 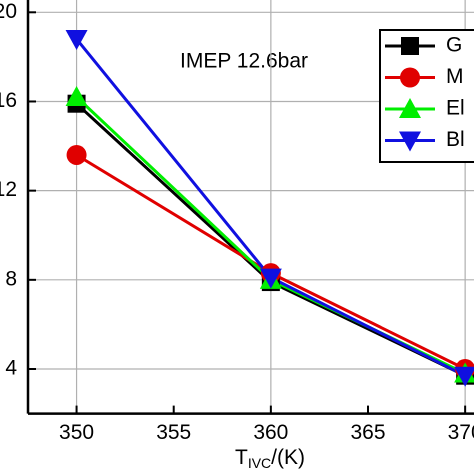 I want to click on annotation: IMEP 12.6bar, so click(x=244, y=61).